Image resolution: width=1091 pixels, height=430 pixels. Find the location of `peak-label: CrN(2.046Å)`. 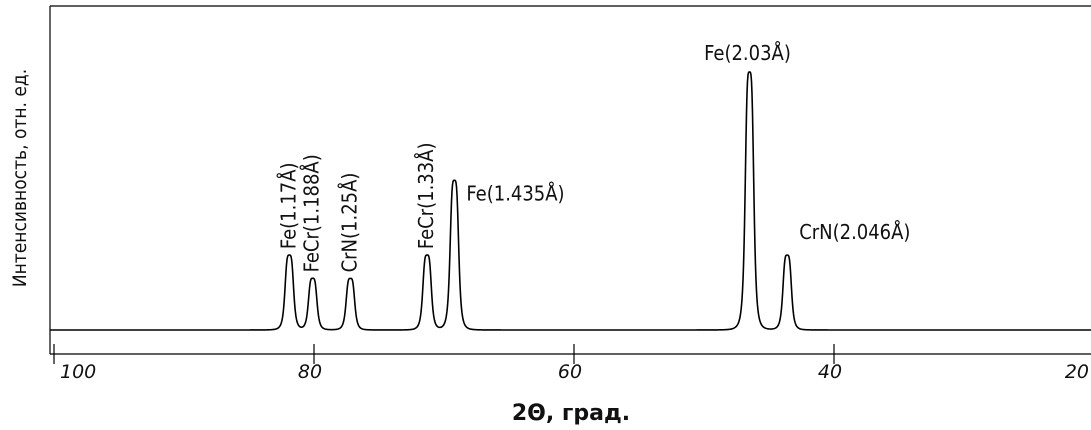

peak-label: CrN(2.046Å) is located at coordinates (854, 232).